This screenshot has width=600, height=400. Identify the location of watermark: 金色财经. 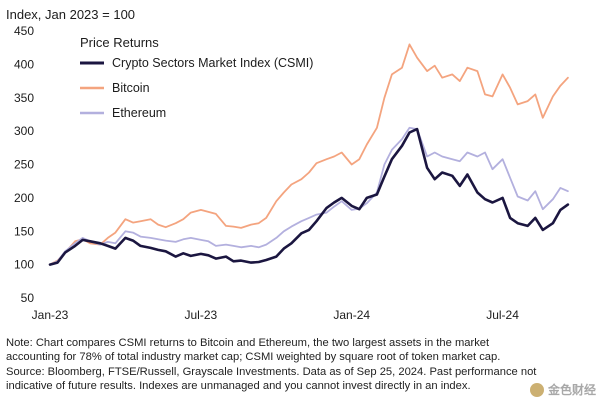
(562, 389).